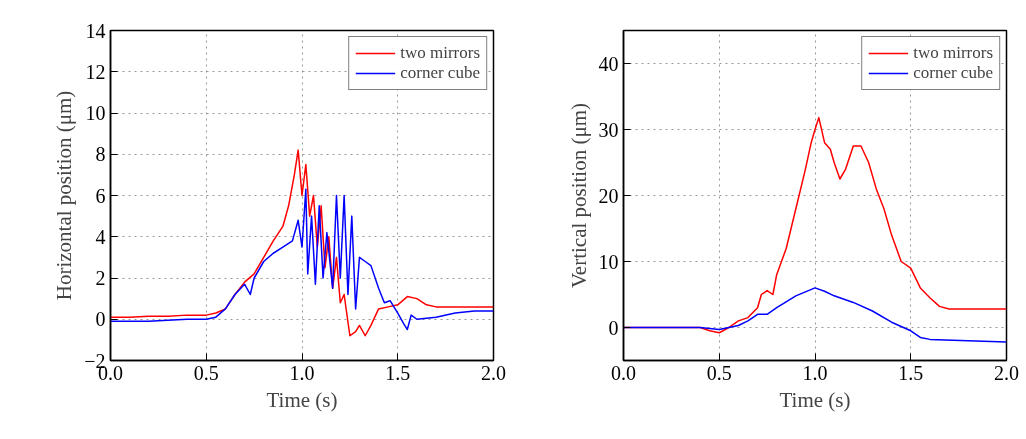 Image resolution: width=1026 pixels, height=439 pixels. I want to click on line-series, so click(302, 259).